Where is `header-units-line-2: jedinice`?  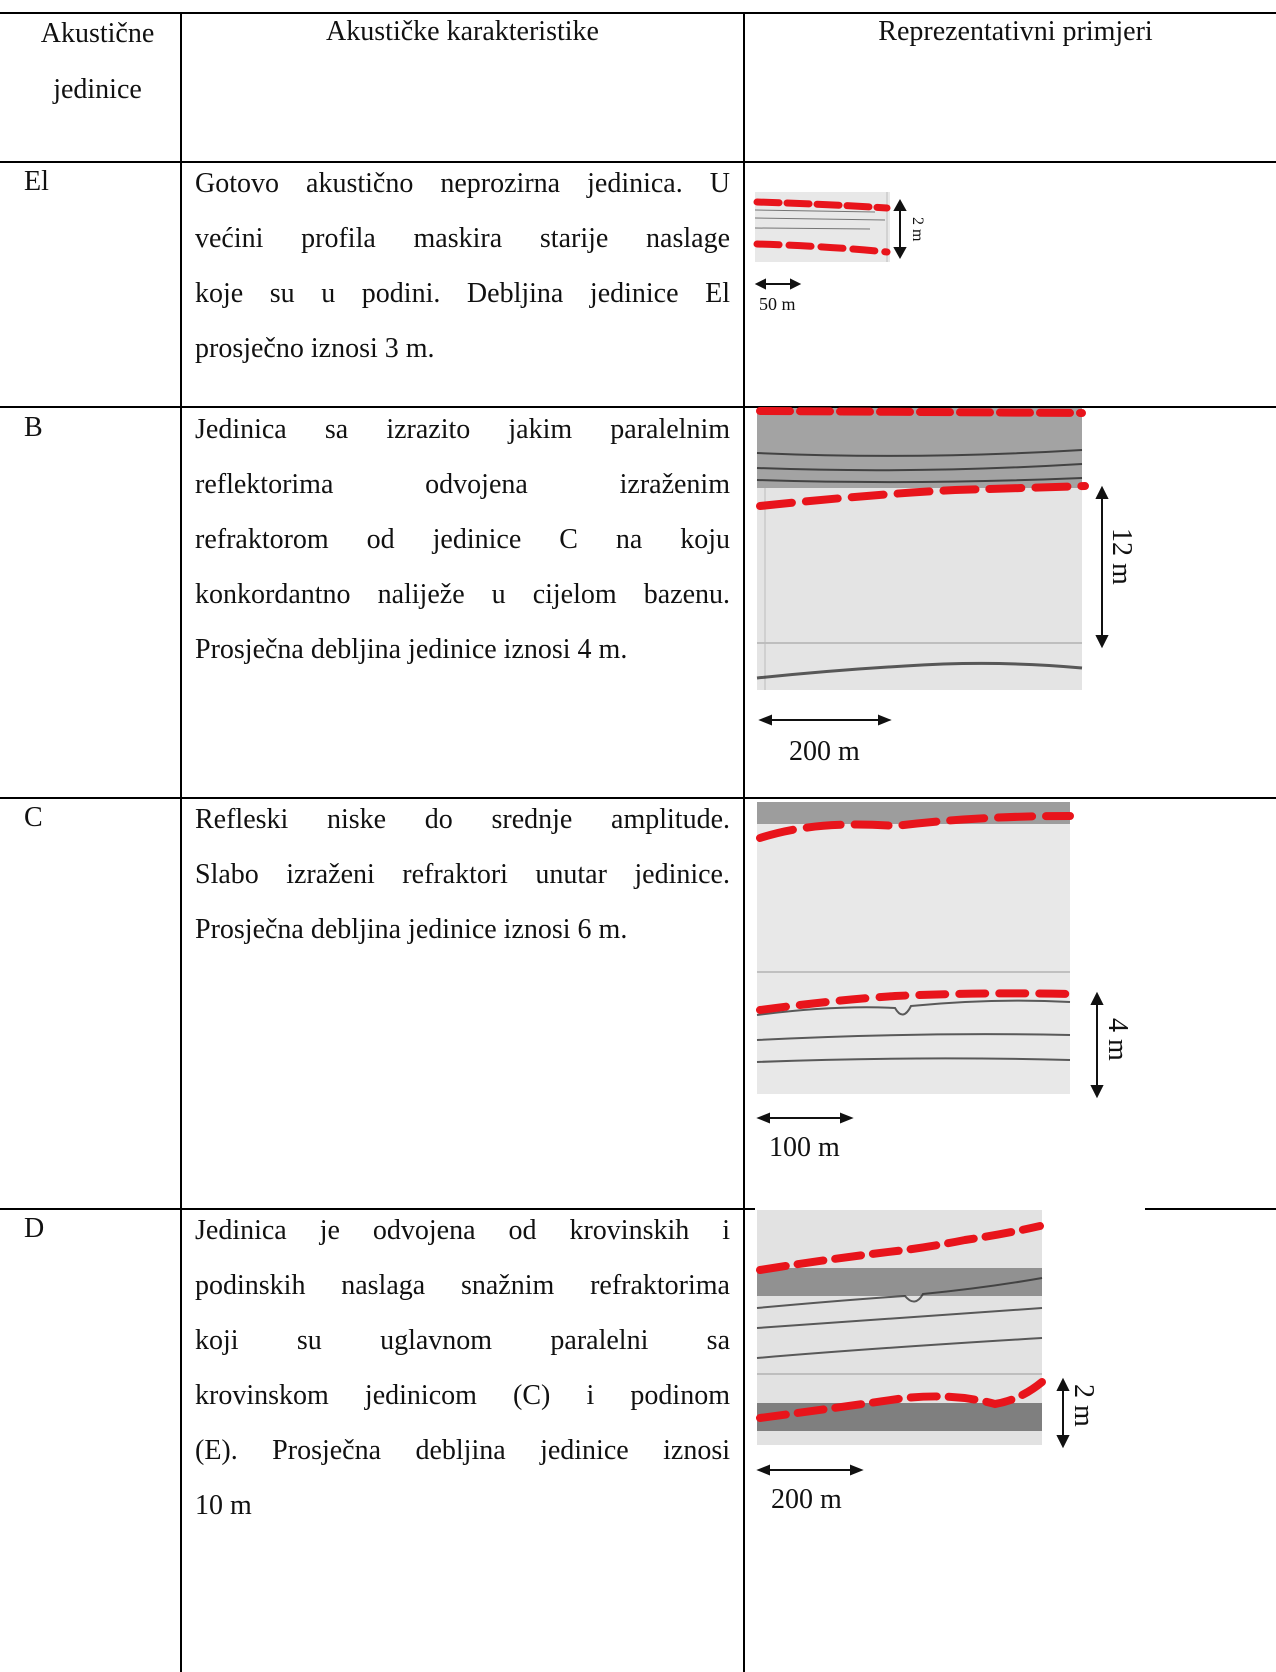
header-units-line-2: jedinice is located at coordinates (97, 89).